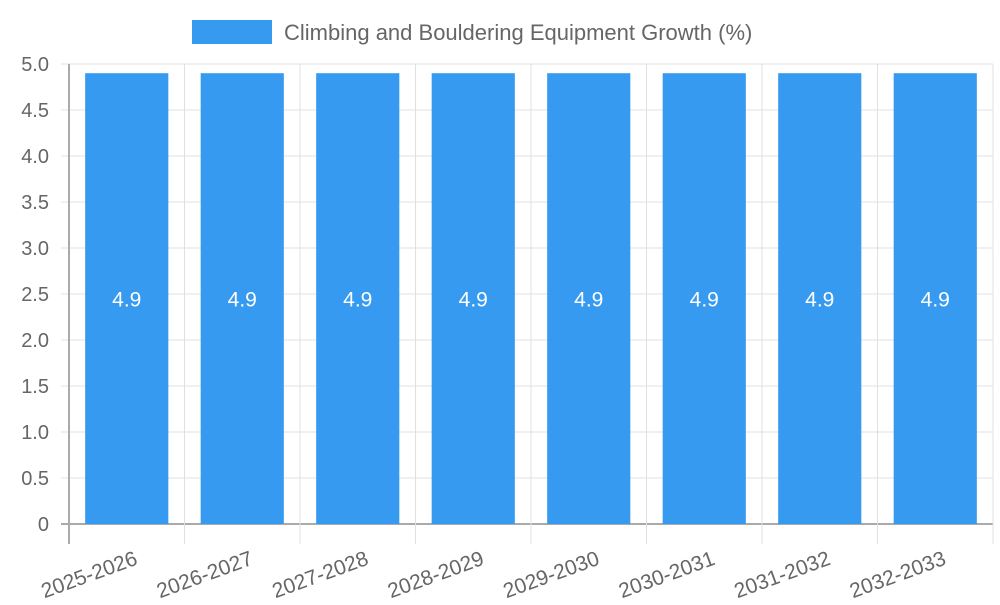  What do you see at coordinates (35, 249) in the screenshot?
I see `y-tick-label: 3.0` at bounding box center [35, 249].